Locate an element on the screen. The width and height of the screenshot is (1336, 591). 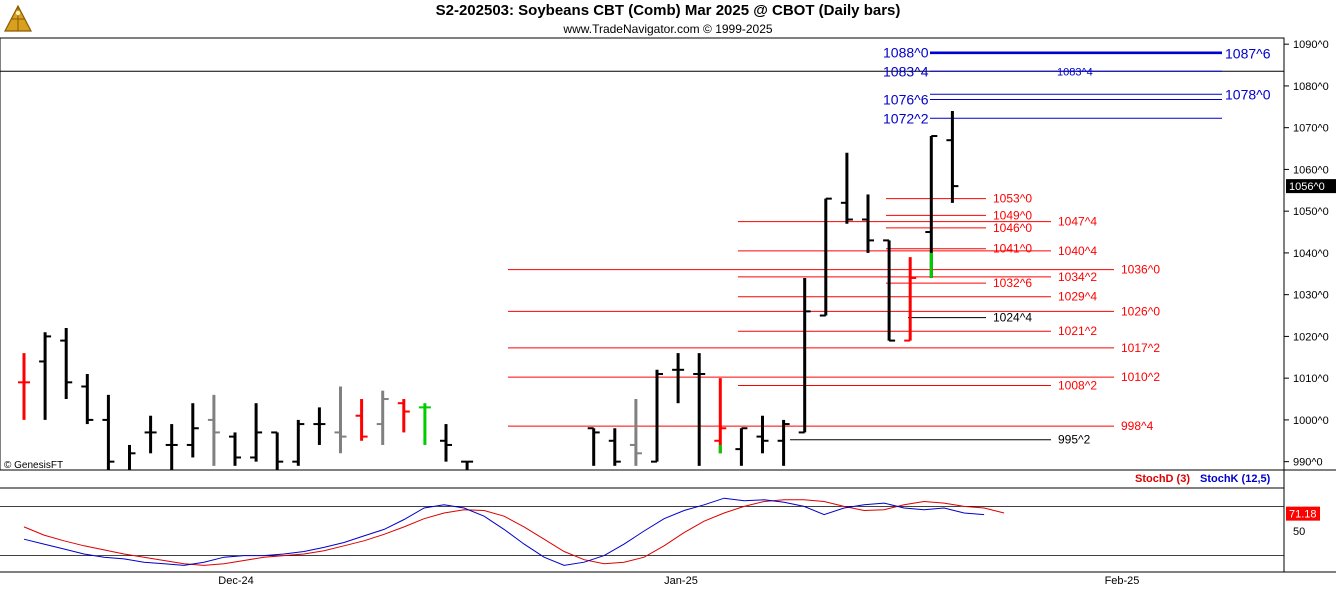
level-label: 1078^0 is located at coordinates (1248, 94).